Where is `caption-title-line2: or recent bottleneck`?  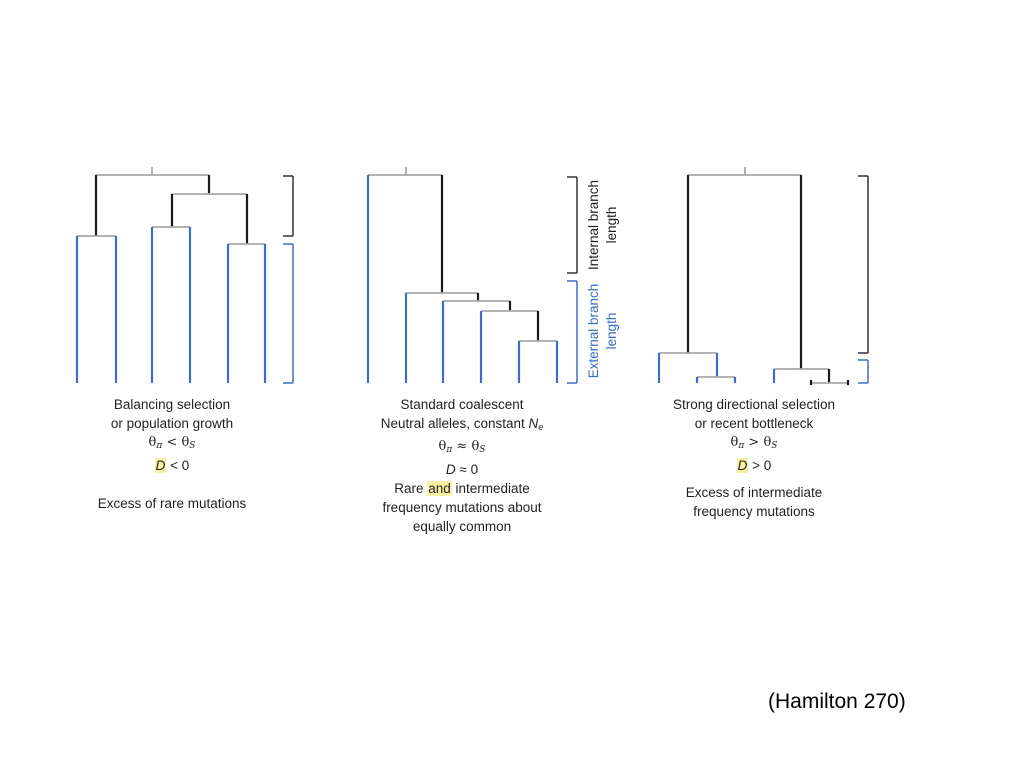
caption-title-line2: or recent bottleneck is located at coordinates (754, 423).